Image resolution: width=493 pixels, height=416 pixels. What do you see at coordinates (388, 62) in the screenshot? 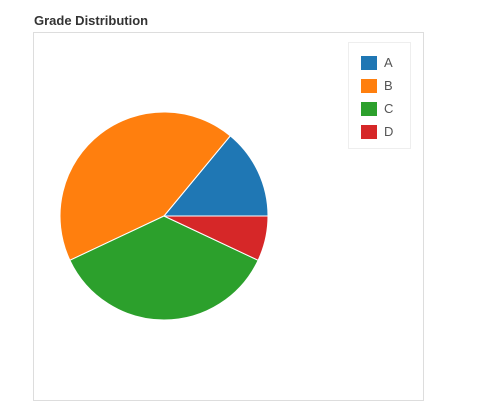
I see `legend-label: A` at bounding box center [388, 62].